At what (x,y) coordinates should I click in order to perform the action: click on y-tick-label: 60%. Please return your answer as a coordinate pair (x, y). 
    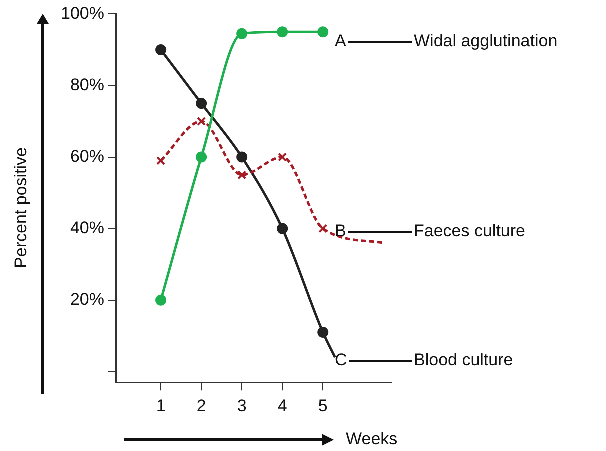
    Looking at the image, I should click on (87, 156).